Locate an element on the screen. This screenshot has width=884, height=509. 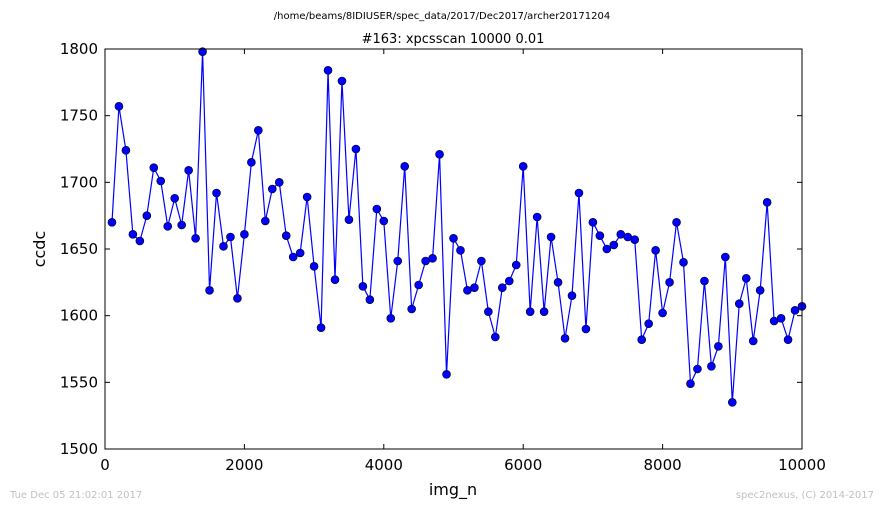
x-tick-label: 4000 is located at coordinates (384, 465).